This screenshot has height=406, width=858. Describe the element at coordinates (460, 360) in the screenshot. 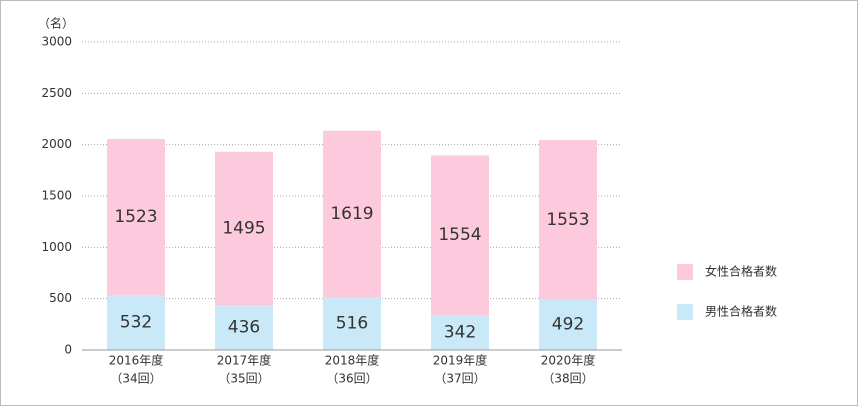

I see `x-tick-label: 2019年度` at that location.